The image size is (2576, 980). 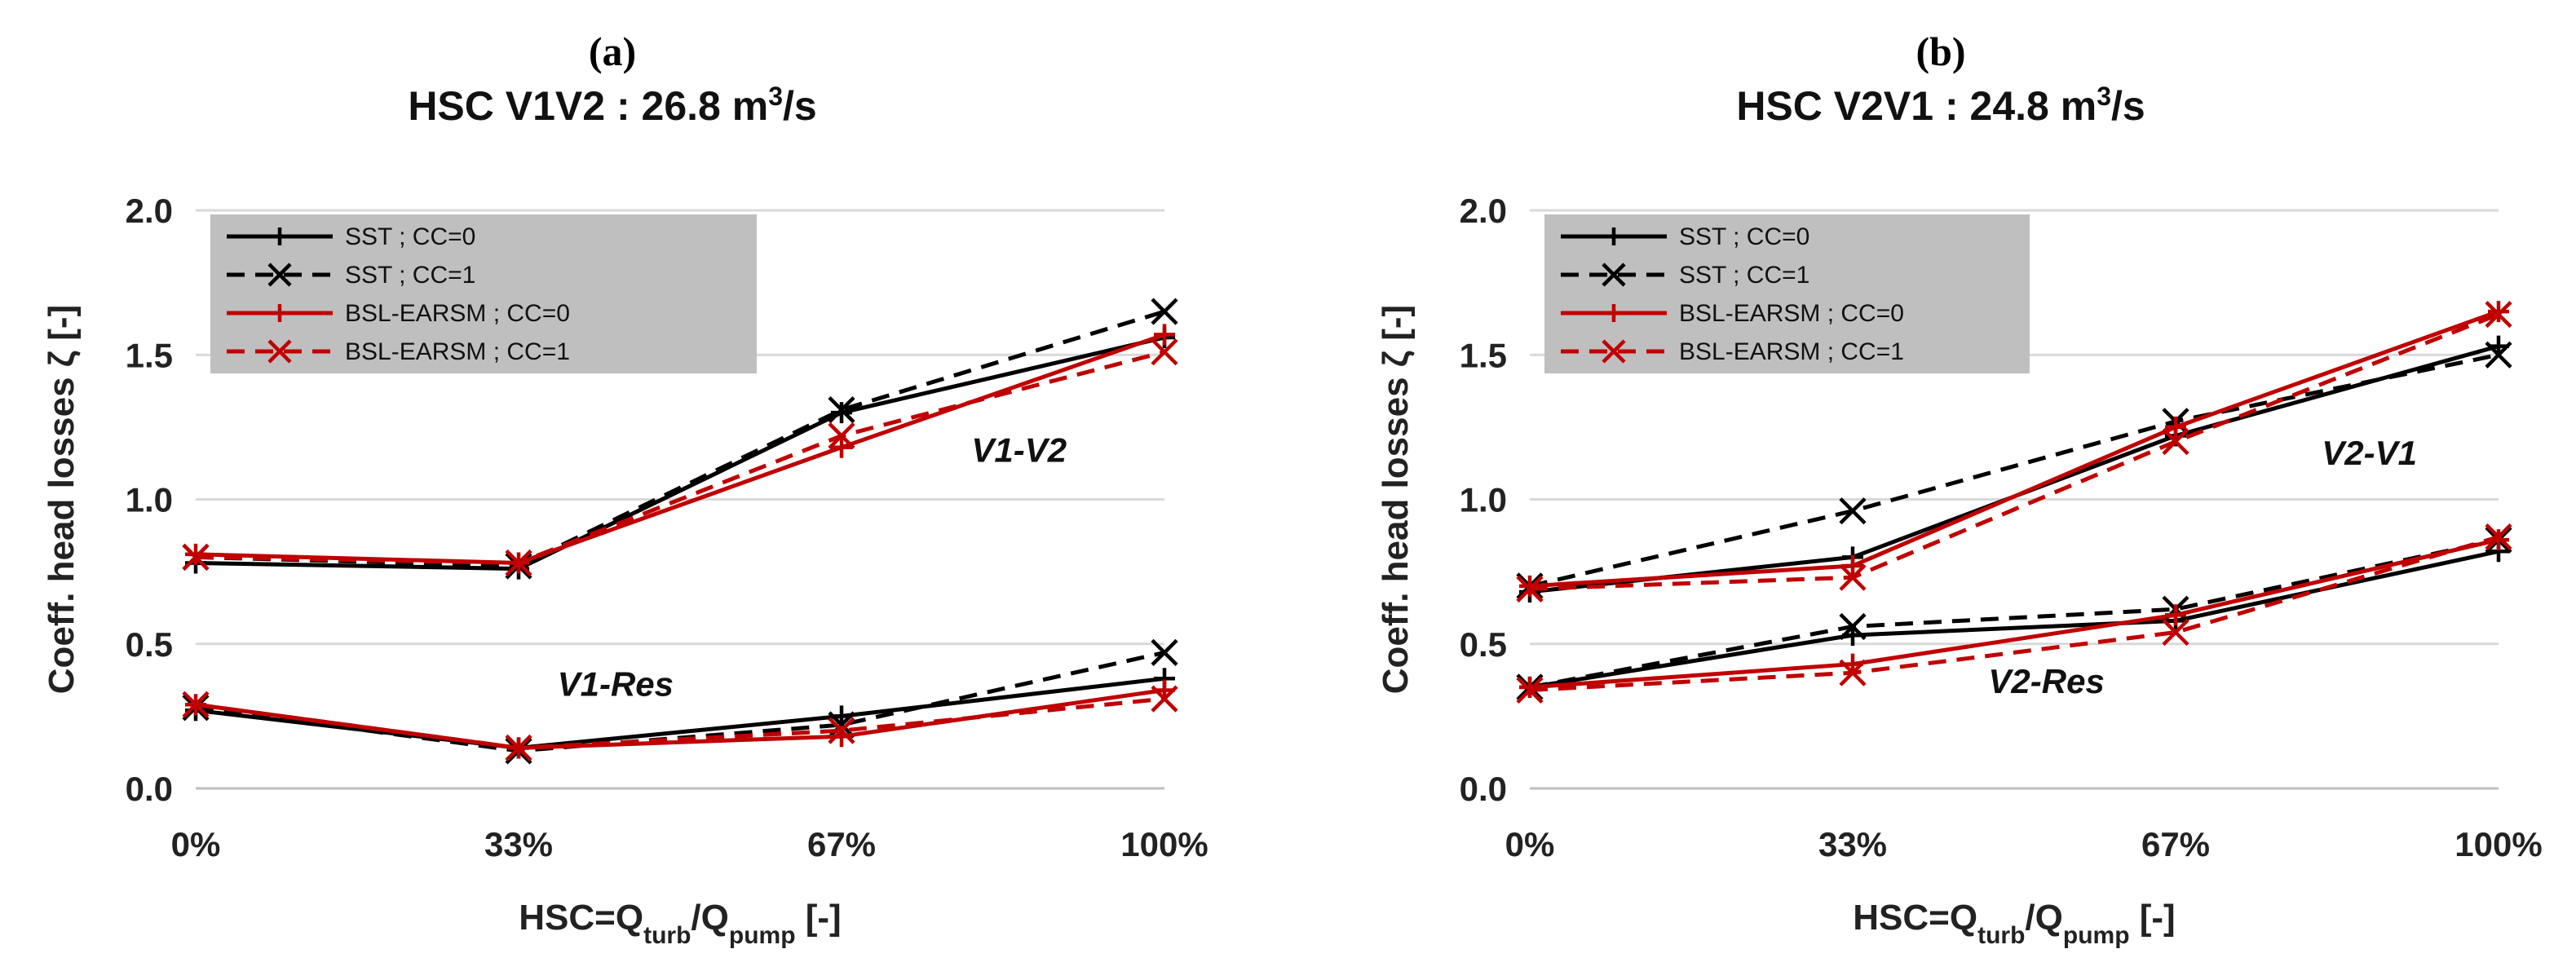 I want to click on chart-title: HSC V2V1 : 24.8 m3/s, so click(x=1941, y=105).